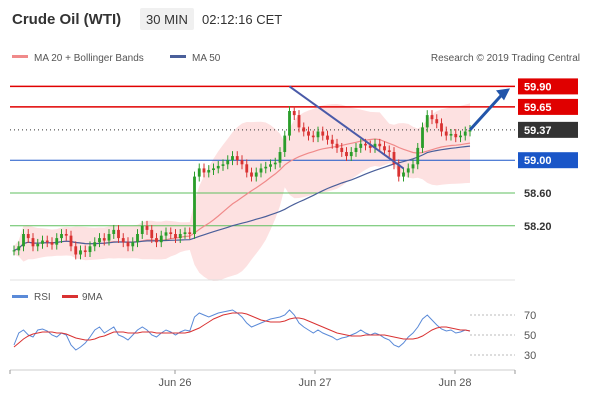 The width and height of the screenshot is (590, 400). What do you see at coordinates (42, 297) in the screenshot?
I see `rsi-legend-label: RSI` at bounding box center [42, 297].